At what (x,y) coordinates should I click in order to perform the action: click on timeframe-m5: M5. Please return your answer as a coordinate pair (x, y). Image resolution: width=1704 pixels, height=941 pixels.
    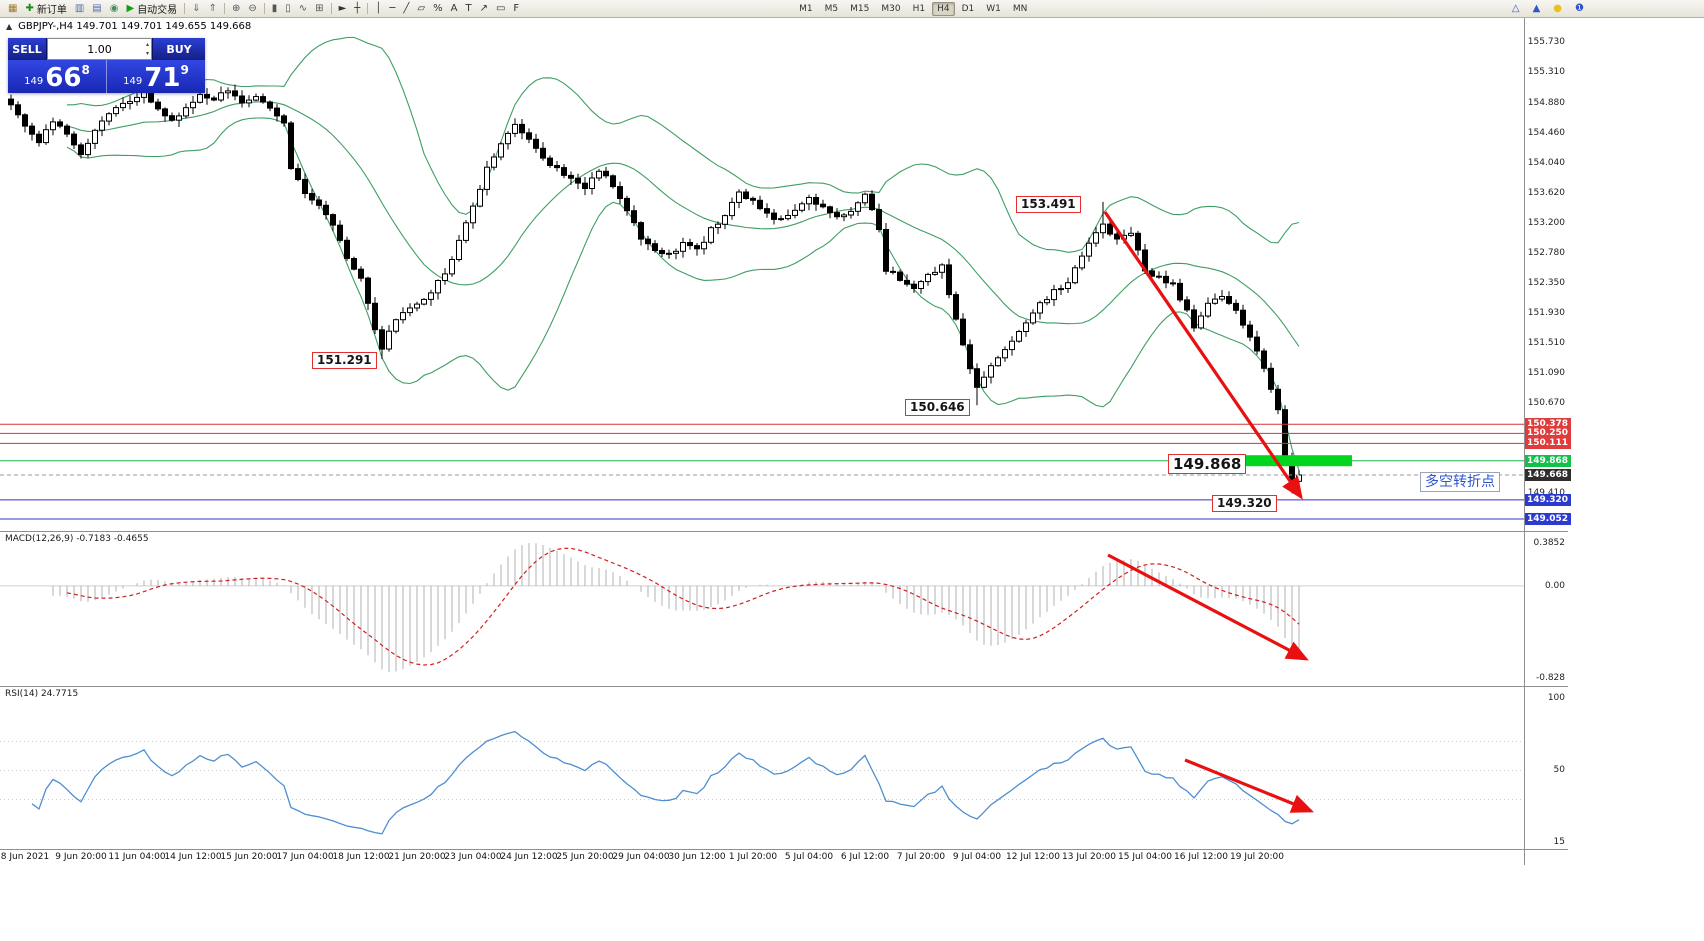
    Looking at the image, I should click on (831, 8).